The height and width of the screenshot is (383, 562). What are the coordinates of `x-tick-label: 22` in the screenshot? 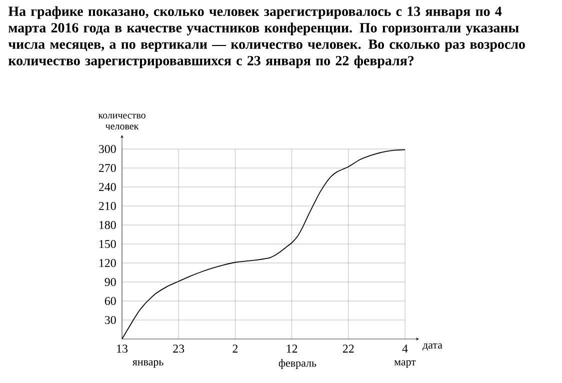 It's located at (348, 348).